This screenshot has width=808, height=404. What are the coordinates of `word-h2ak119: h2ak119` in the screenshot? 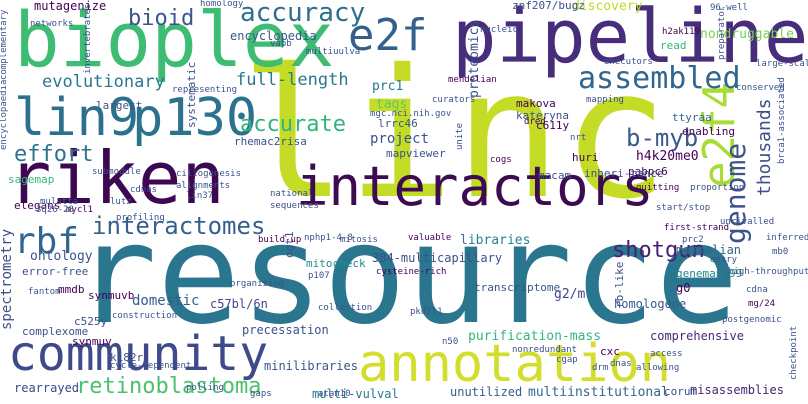 It's located at (681, 32).